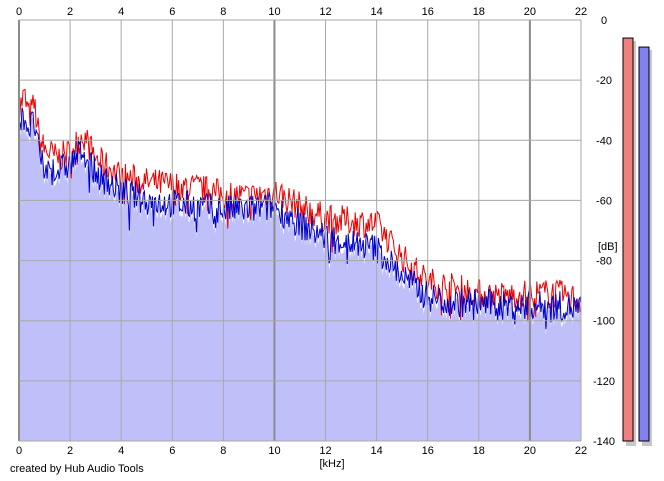 The height and width of the screenshot is (481, 664). Describe the element at coordinates (377, 451) in the screenshot. I see `x-tick-label-bottom: 14` at that location.